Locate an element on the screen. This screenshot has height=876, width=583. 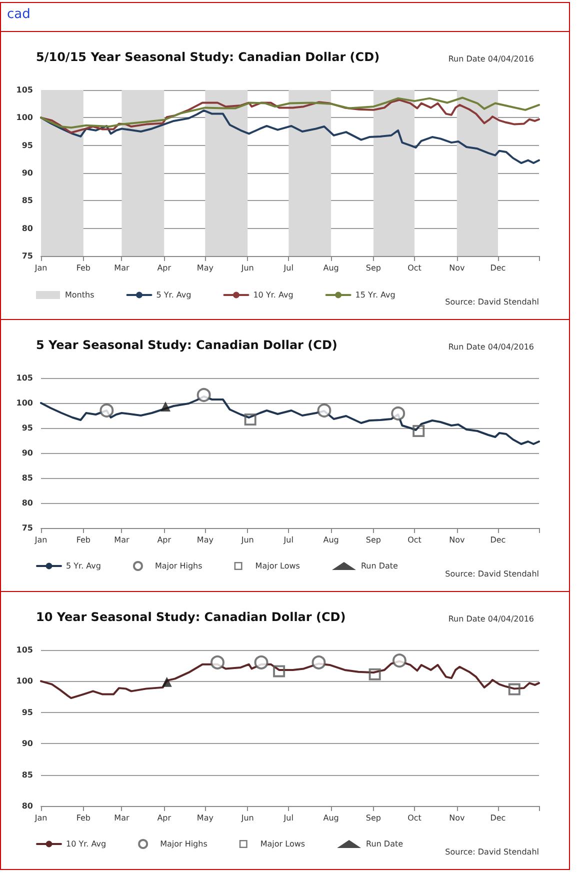
chart-title: 10 Year Seasonal Study: Canadian Dollar (CD) is located at coordinates (191, 617).